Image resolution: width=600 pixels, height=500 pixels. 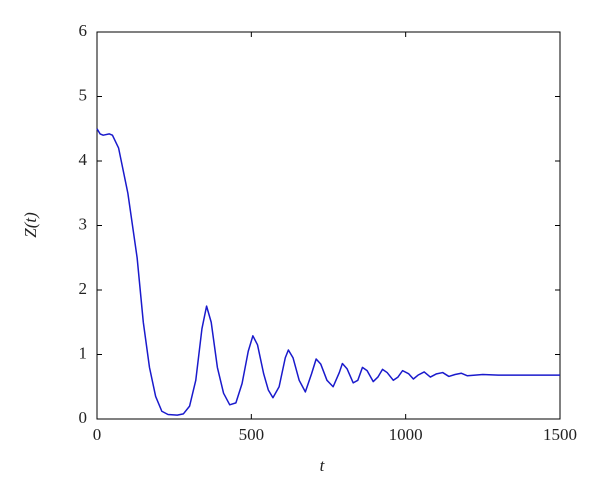 I want to click on x-axis-label: t, so click(x=323, y=465).